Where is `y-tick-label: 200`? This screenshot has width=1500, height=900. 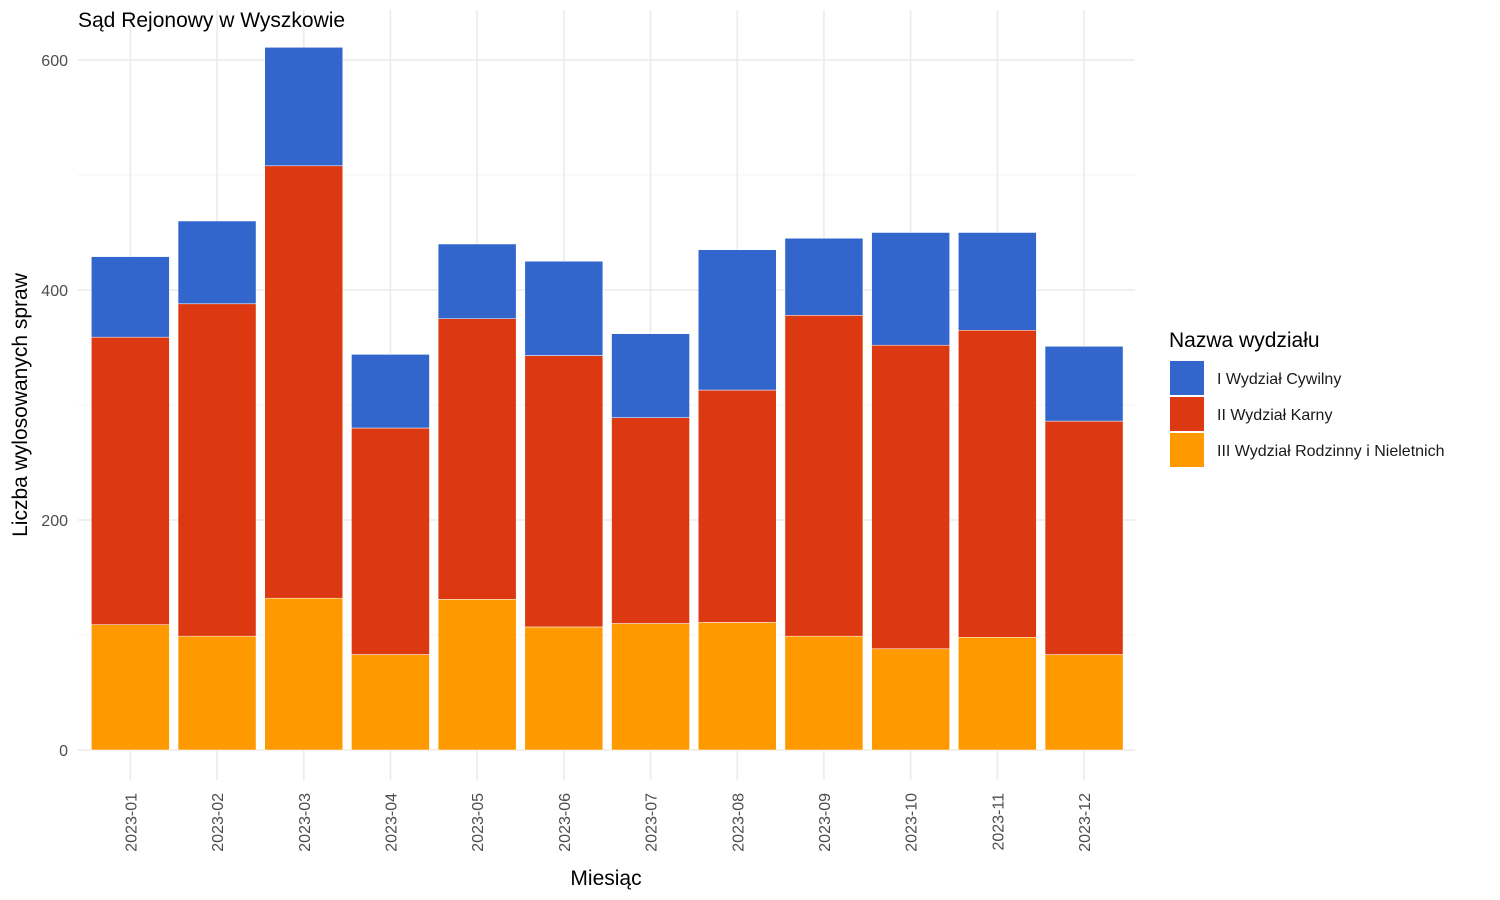 y-tick-label: 200 is located at coordinates (54, 521).